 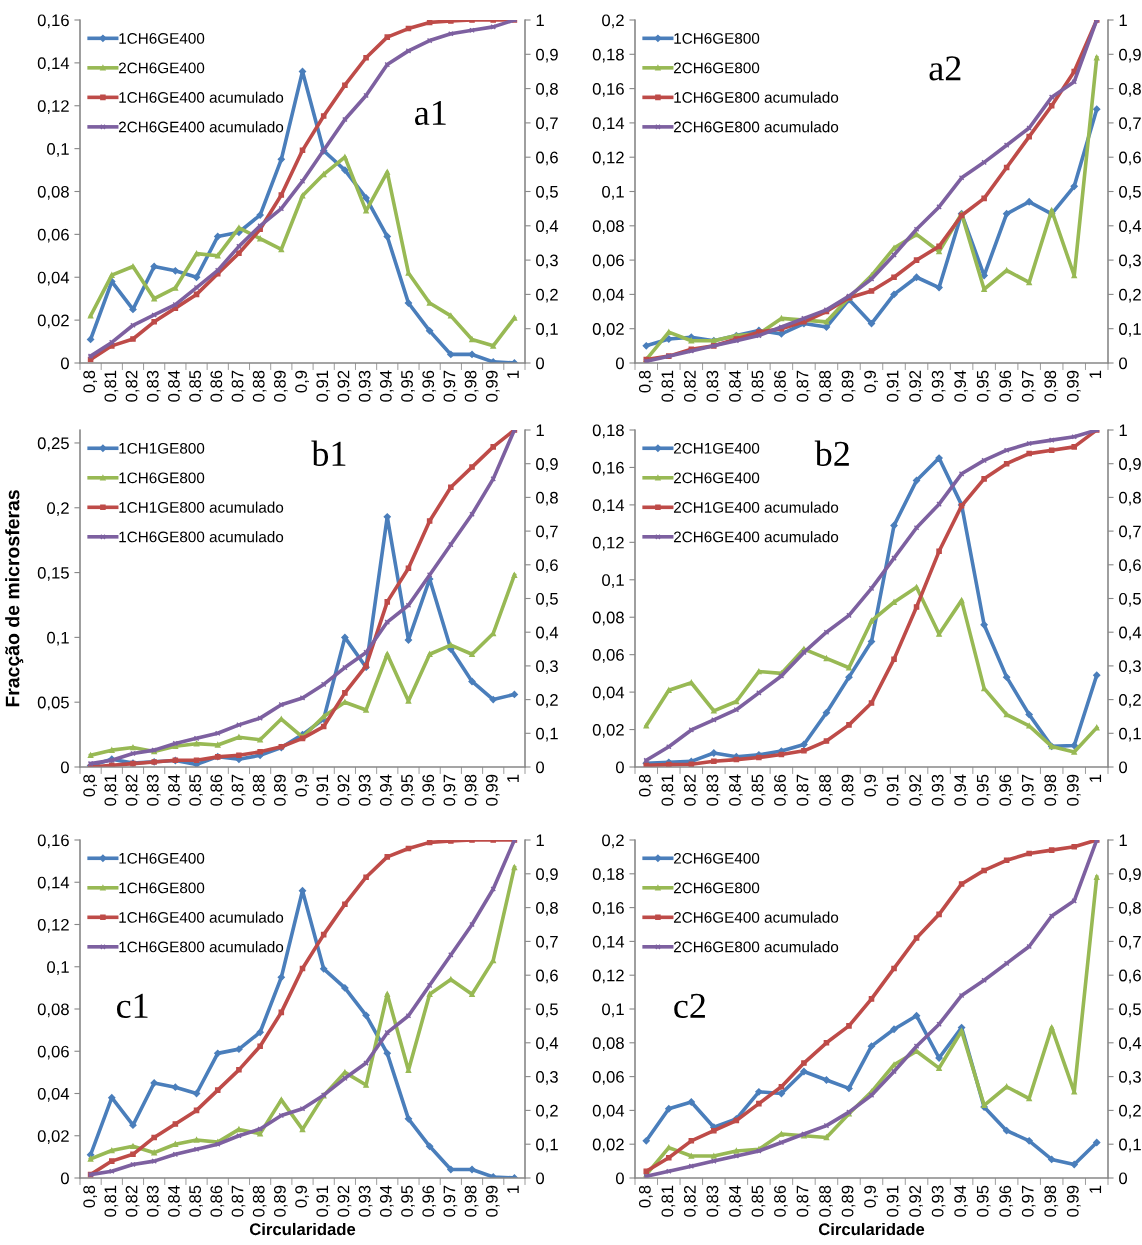 What do you see at coordinates (547, 599) in the screenshot?
I see `y2-tick-label: 0,5` at bounding box center [547, 599].